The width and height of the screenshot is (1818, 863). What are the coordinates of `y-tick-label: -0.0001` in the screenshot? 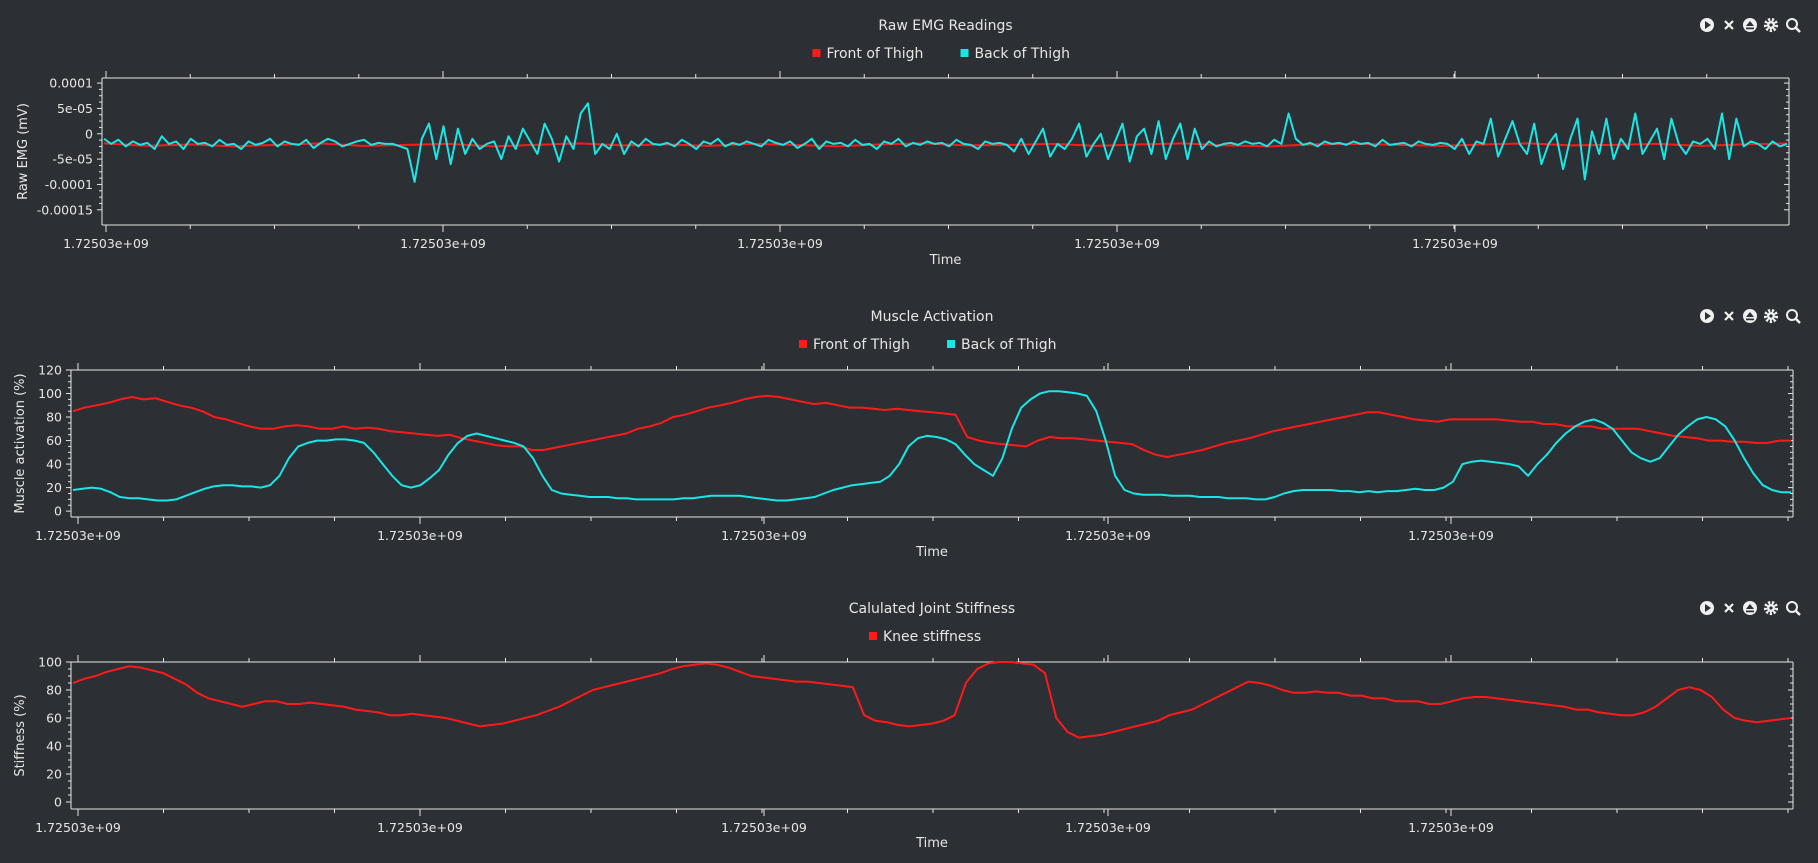 It's located at (69, 184).